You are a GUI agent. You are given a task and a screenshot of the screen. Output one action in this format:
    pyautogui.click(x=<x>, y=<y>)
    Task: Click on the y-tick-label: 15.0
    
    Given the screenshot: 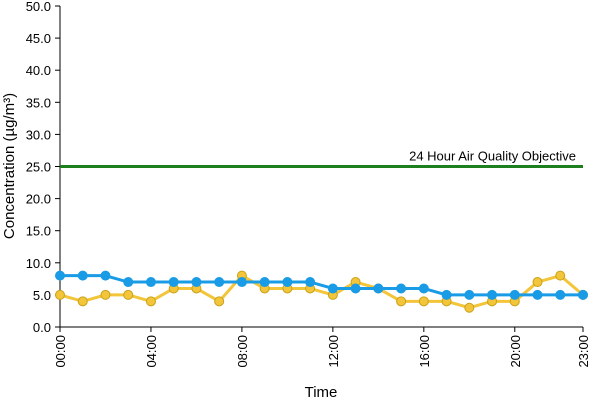 What is the action you would take?
    pyautogui.click(x=38, y=231)
    